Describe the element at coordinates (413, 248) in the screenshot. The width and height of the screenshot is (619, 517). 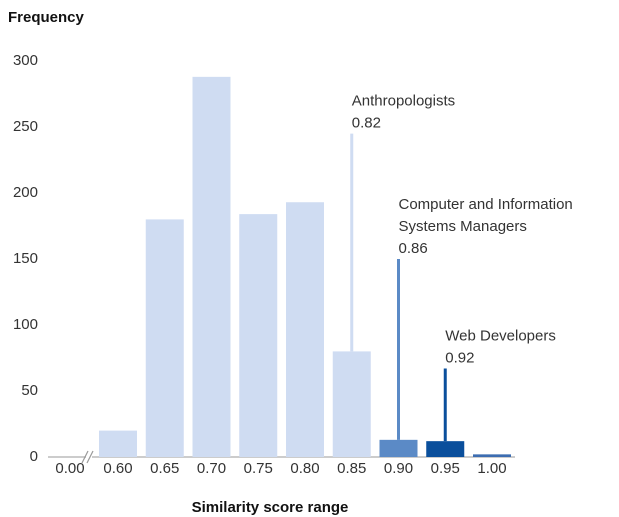
I see `annotation-value: 0.86` at that location.